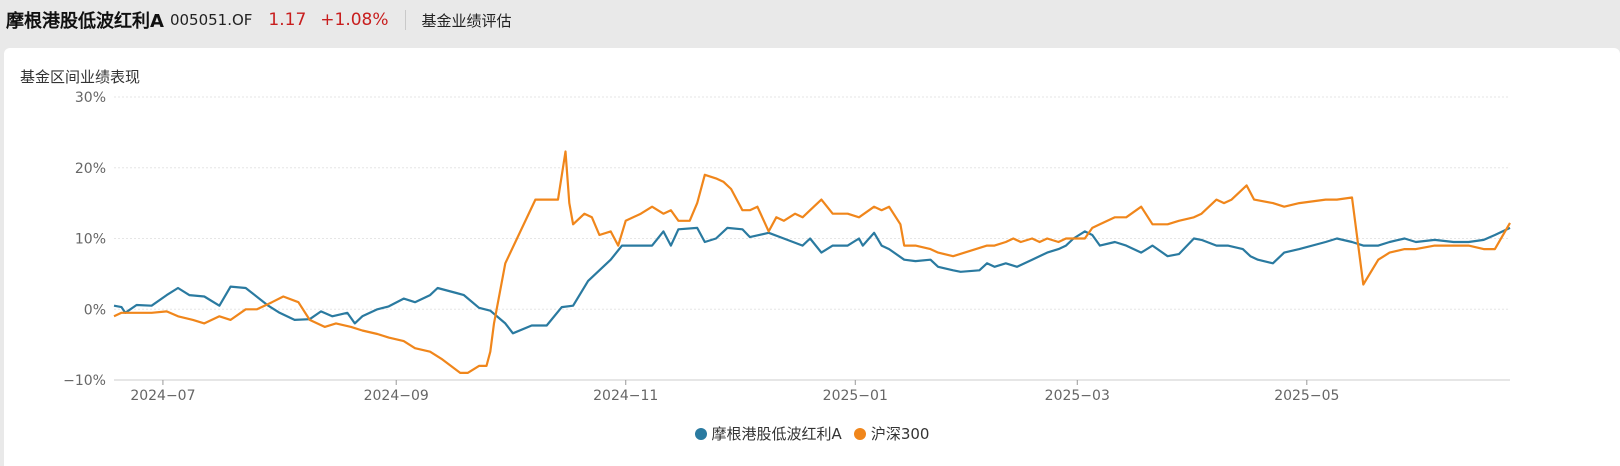 Image resolution: width=1620 pixels, height=466 pixels. Describe the element at coordinates (354, 20) in the screenshot. I see `fund-change: +1.08%` at that location.